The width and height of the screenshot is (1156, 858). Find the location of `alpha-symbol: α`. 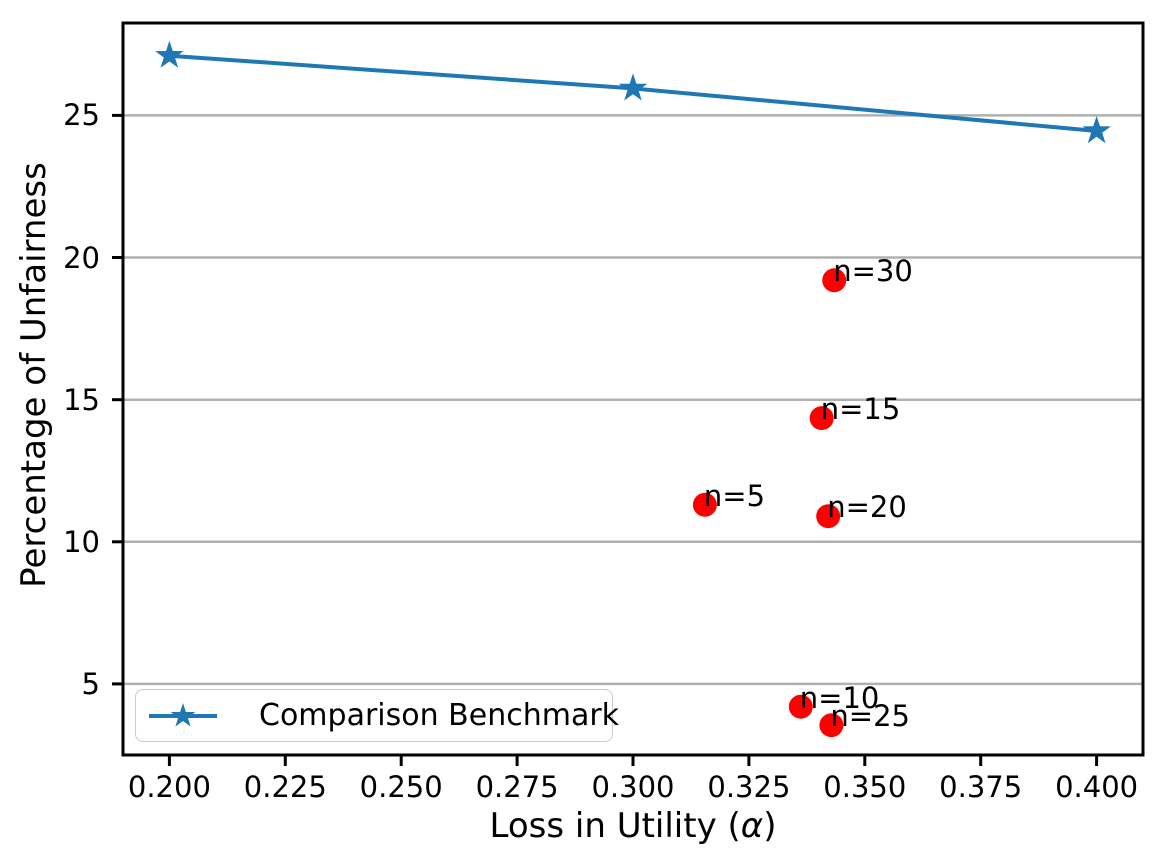

alpha-symbol: α is located at coordinates (752, 826).